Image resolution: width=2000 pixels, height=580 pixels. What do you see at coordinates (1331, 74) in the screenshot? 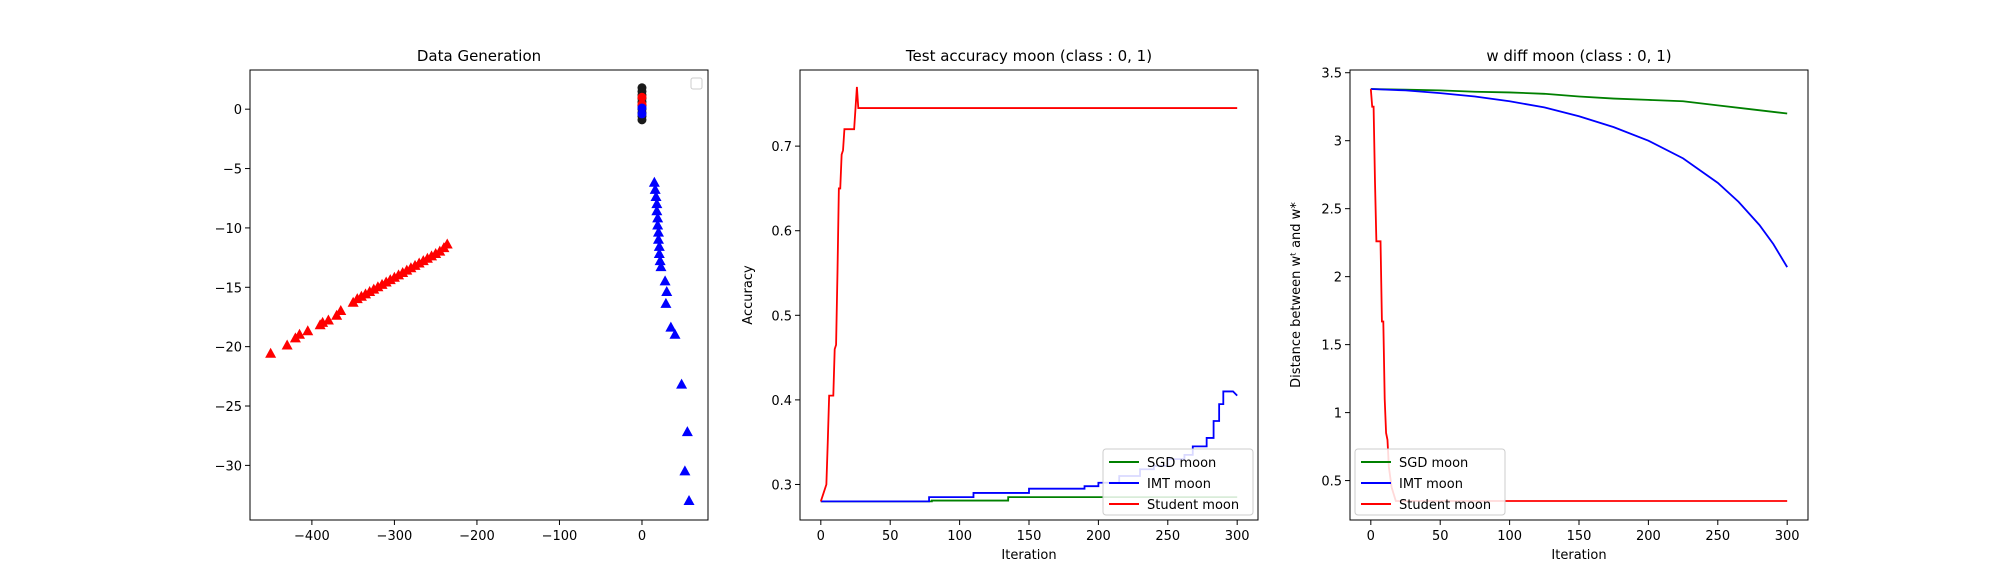
I see `y-tick-label: 3.5` at bounding box center [1331, 74].